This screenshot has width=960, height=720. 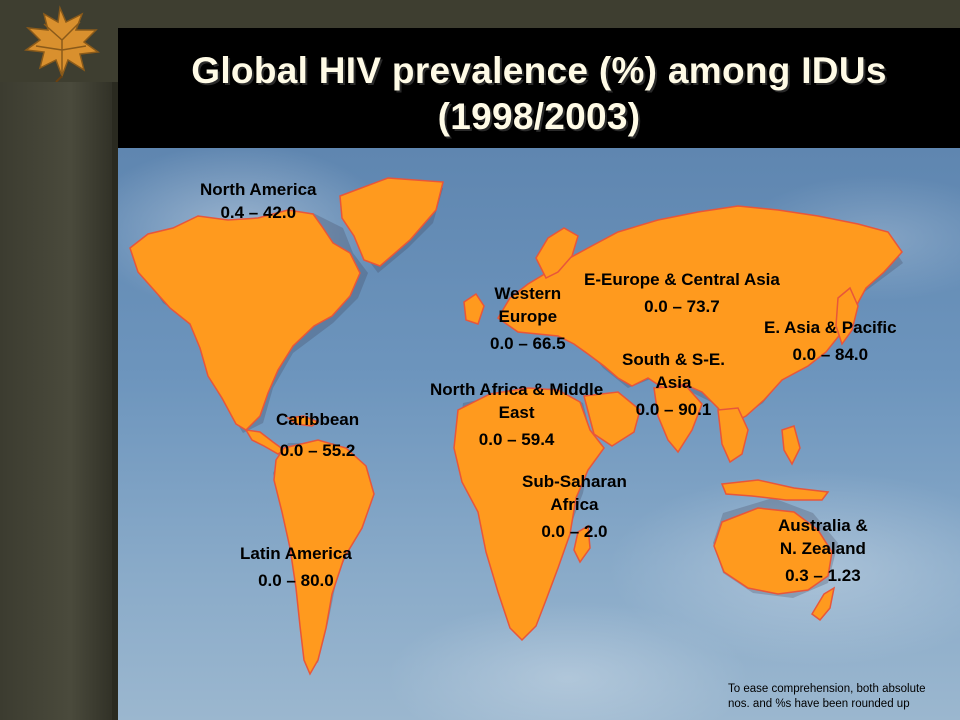 What do you see at coordinates (539, 116) in the screenshot?
I see `slide-subtitle-years: (1998/2003)` at bounding box center [539, 116].